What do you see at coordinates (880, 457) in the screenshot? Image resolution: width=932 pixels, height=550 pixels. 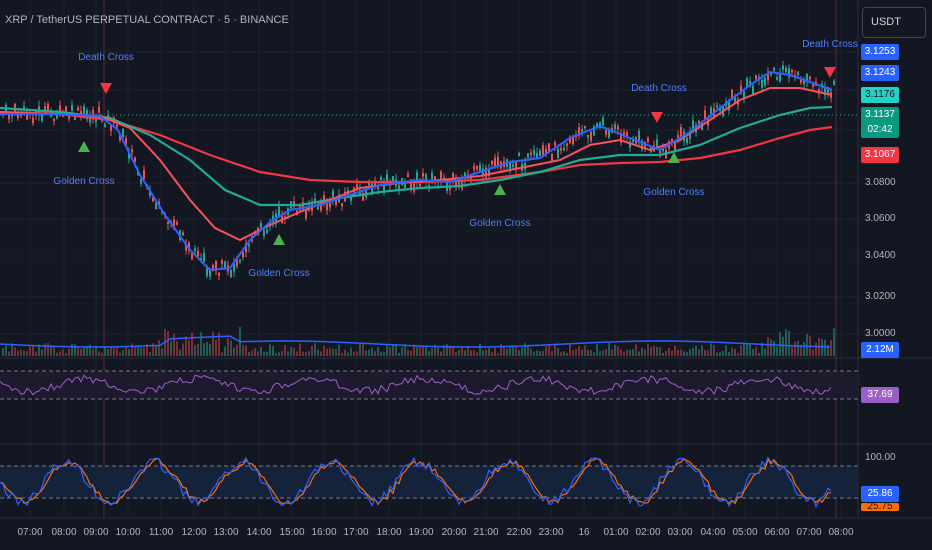 I see `stoch-tick: 100.00` at bounding box center [880, 457].